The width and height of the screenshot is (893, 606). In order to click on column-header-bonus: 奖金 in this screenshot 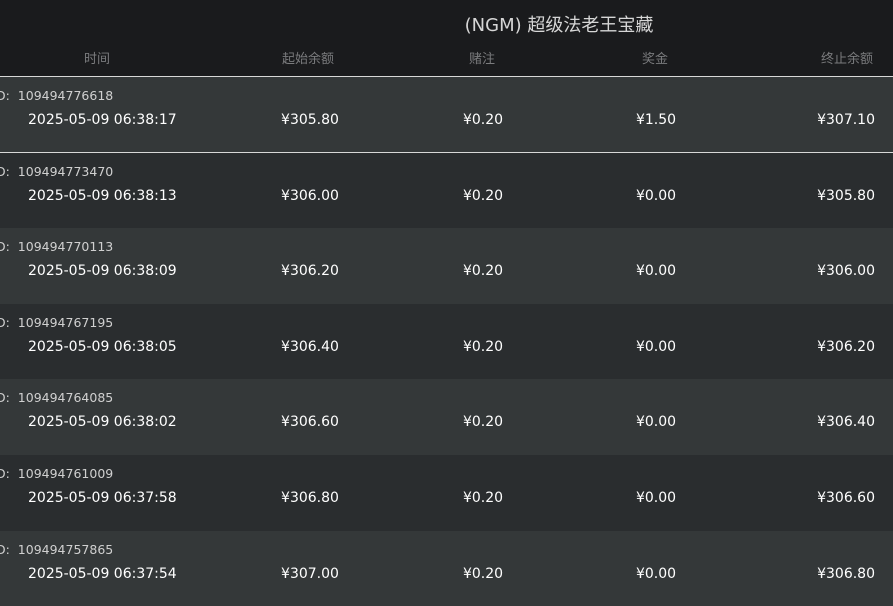, I will do `click(655, 59)`.